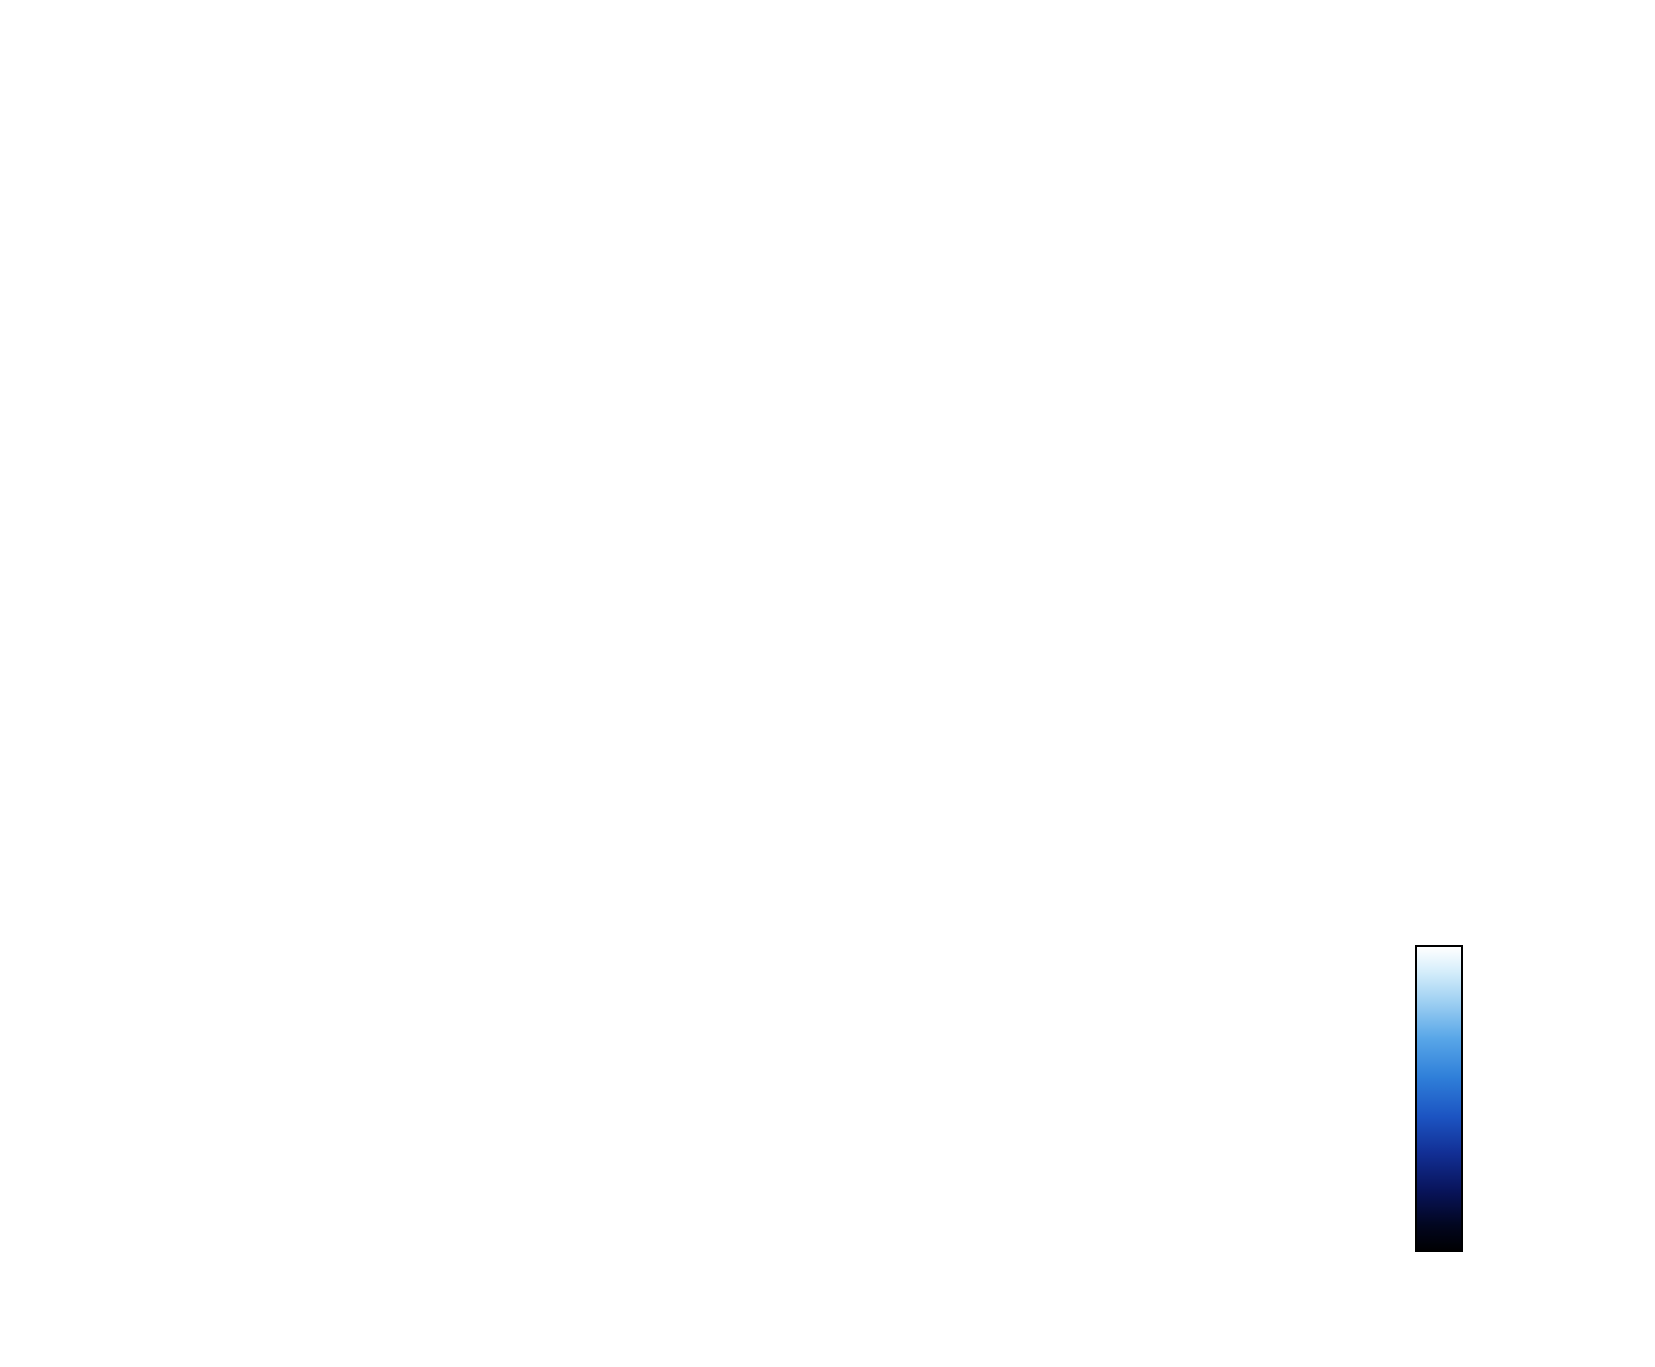 This screenshot has height=1367, width=1655. What do you see at coordinates (1439, 1098) in the screenshot?
I see `flux-colorbar` at bounding box center [1439, 1098].